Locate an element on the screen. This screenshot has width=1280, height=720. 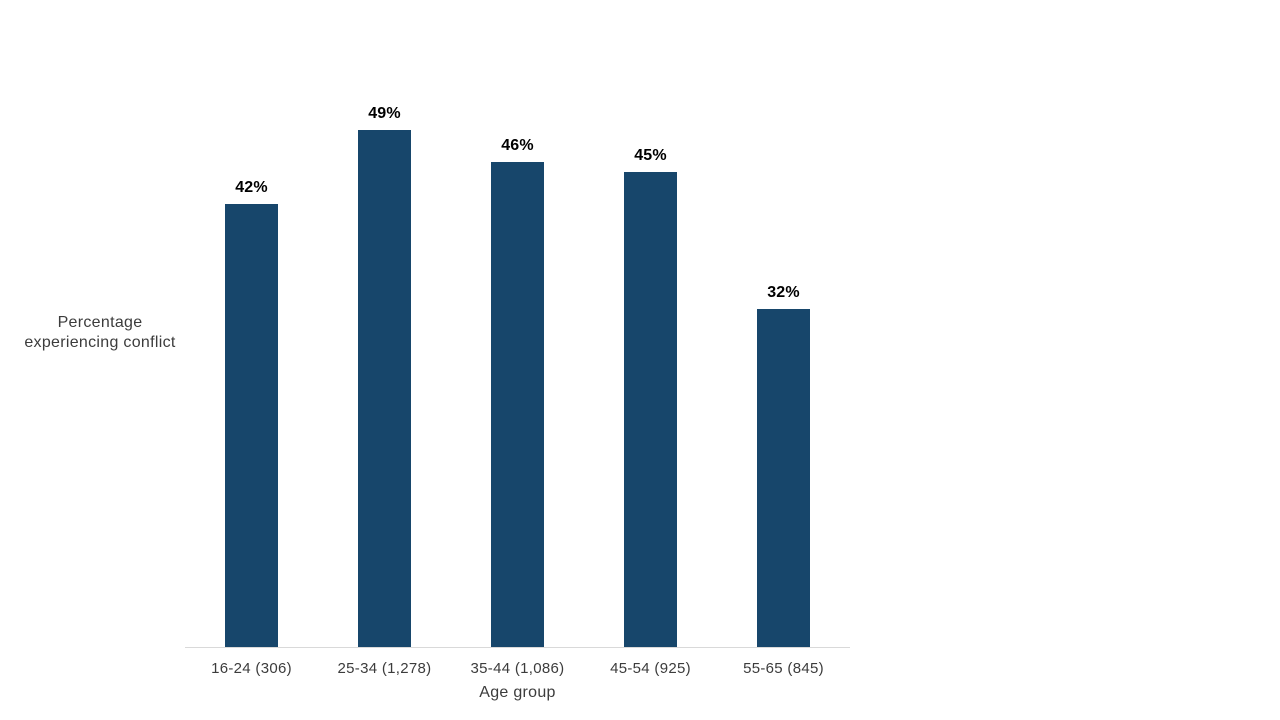
bar-value-label: 49% is located at coordinates (384, 113).